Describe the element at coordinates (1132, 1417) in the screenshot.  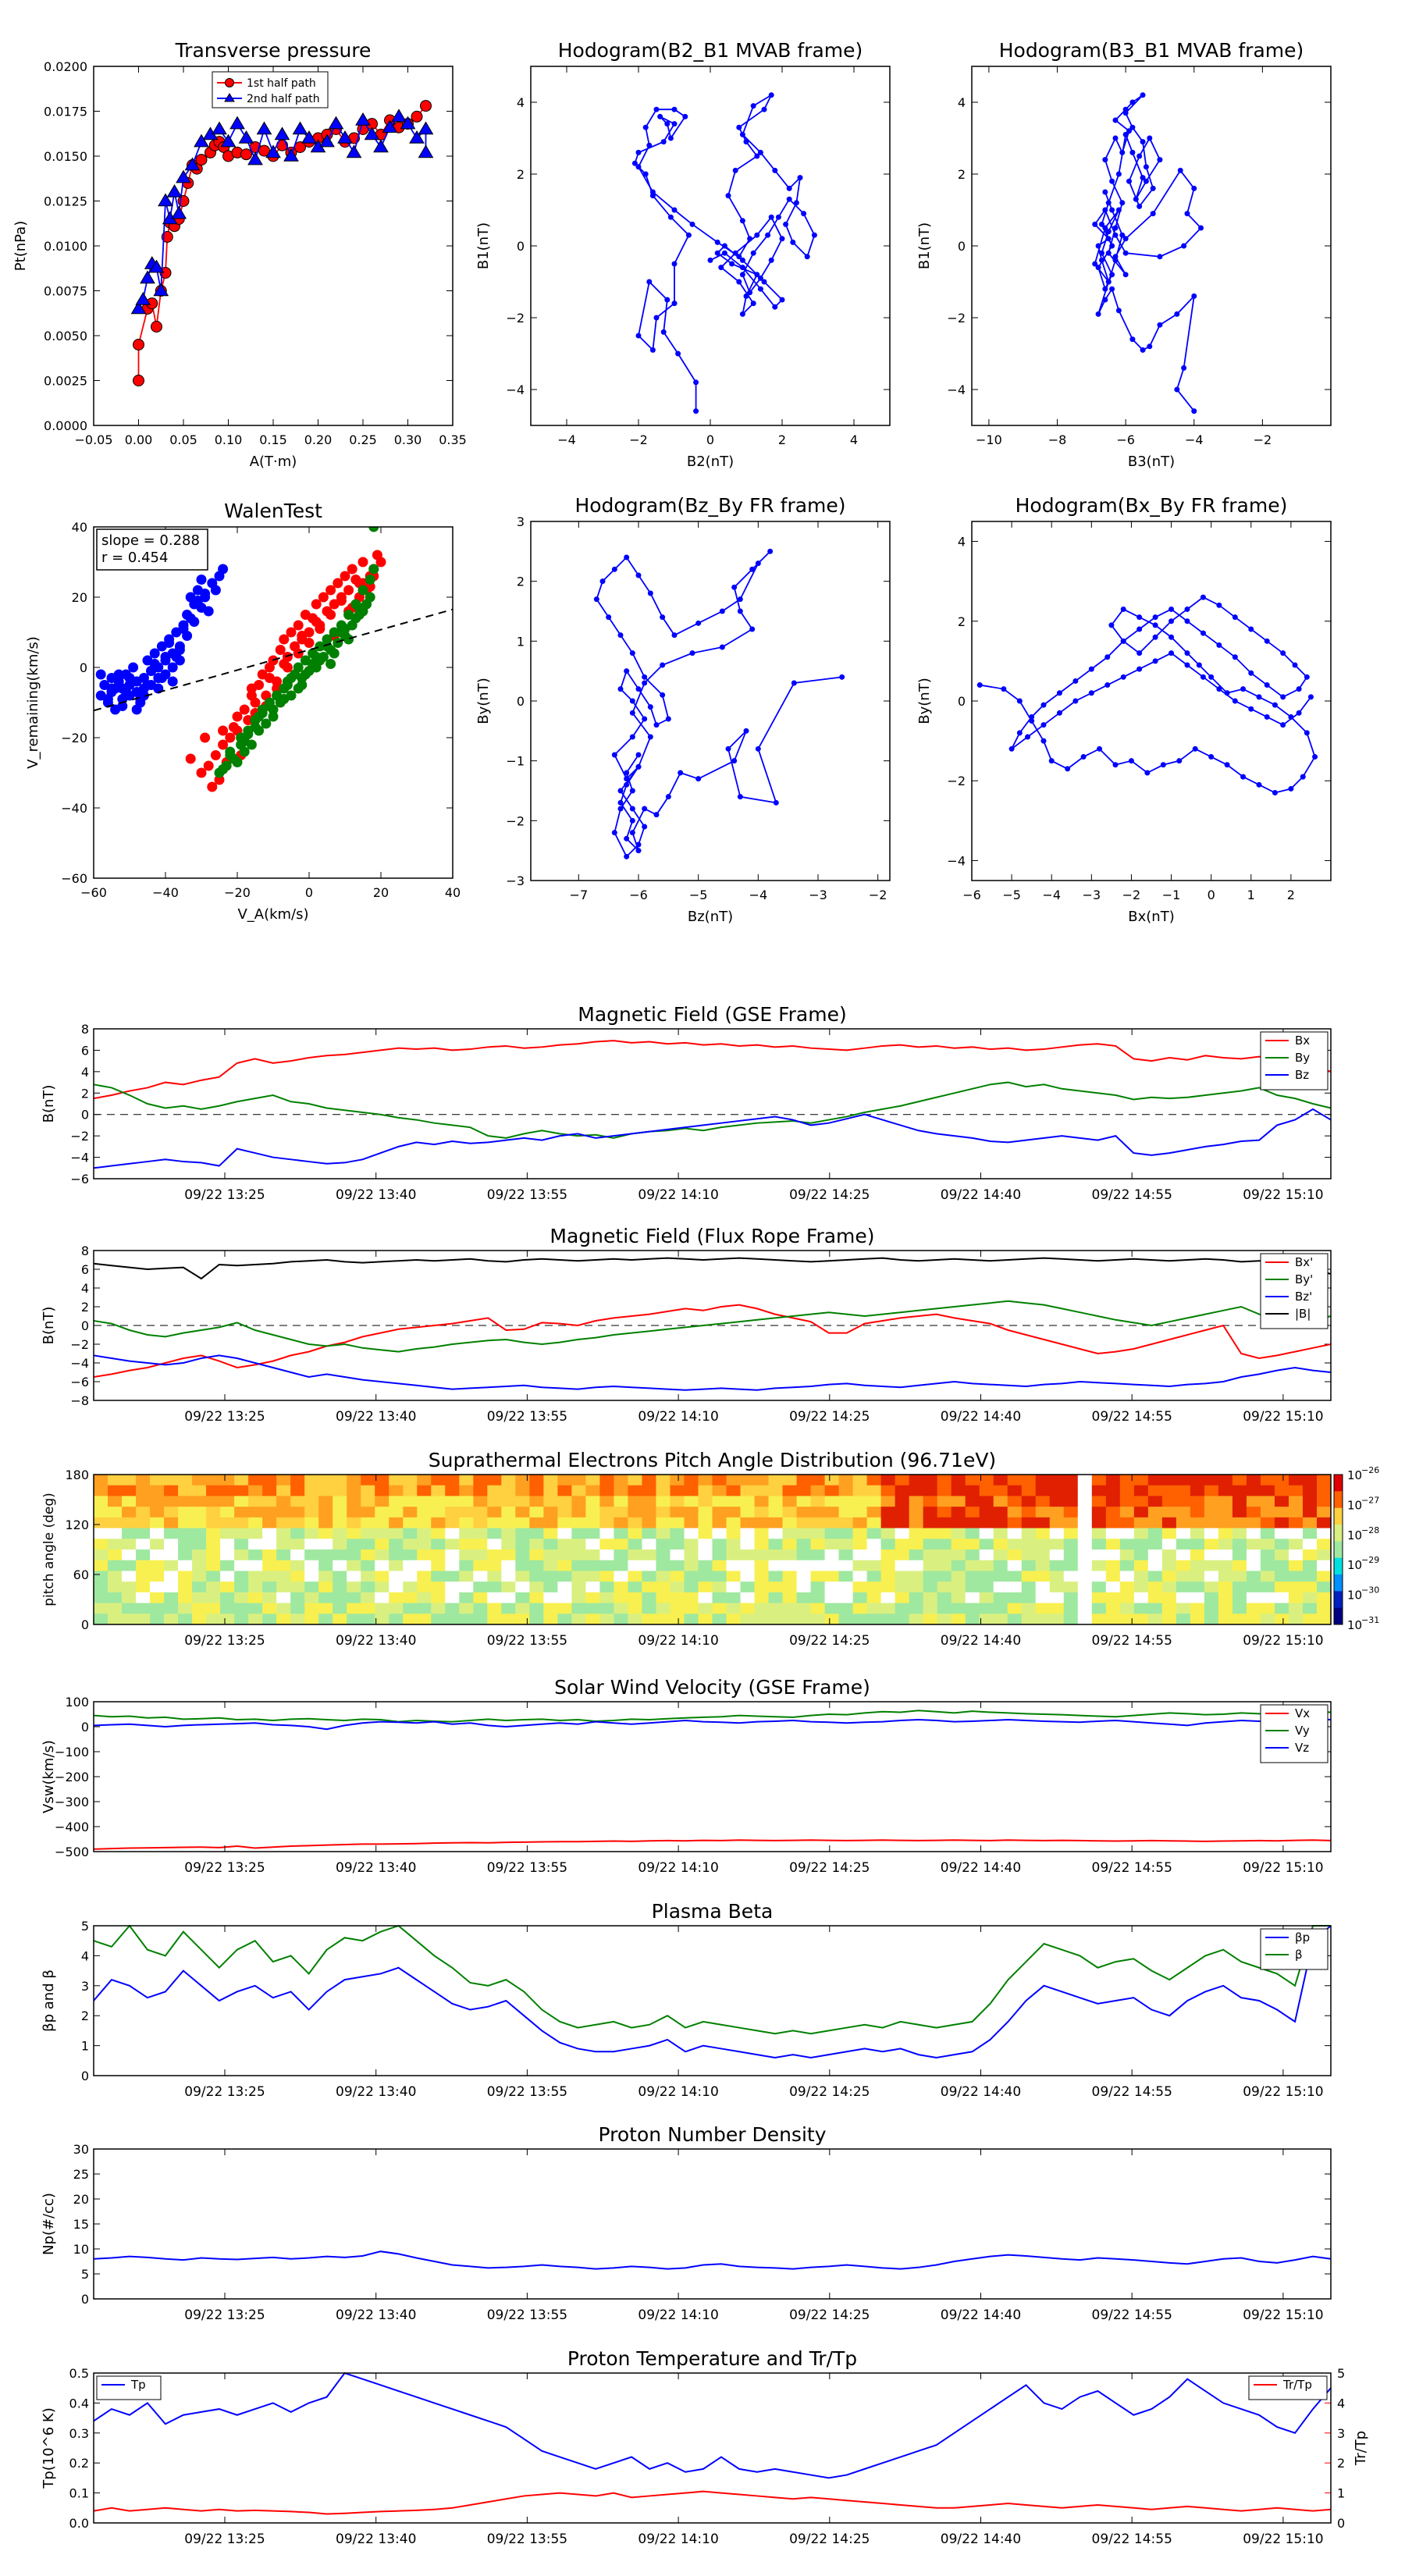
I see `x-tick-label: 09/22 14:55` at that location.